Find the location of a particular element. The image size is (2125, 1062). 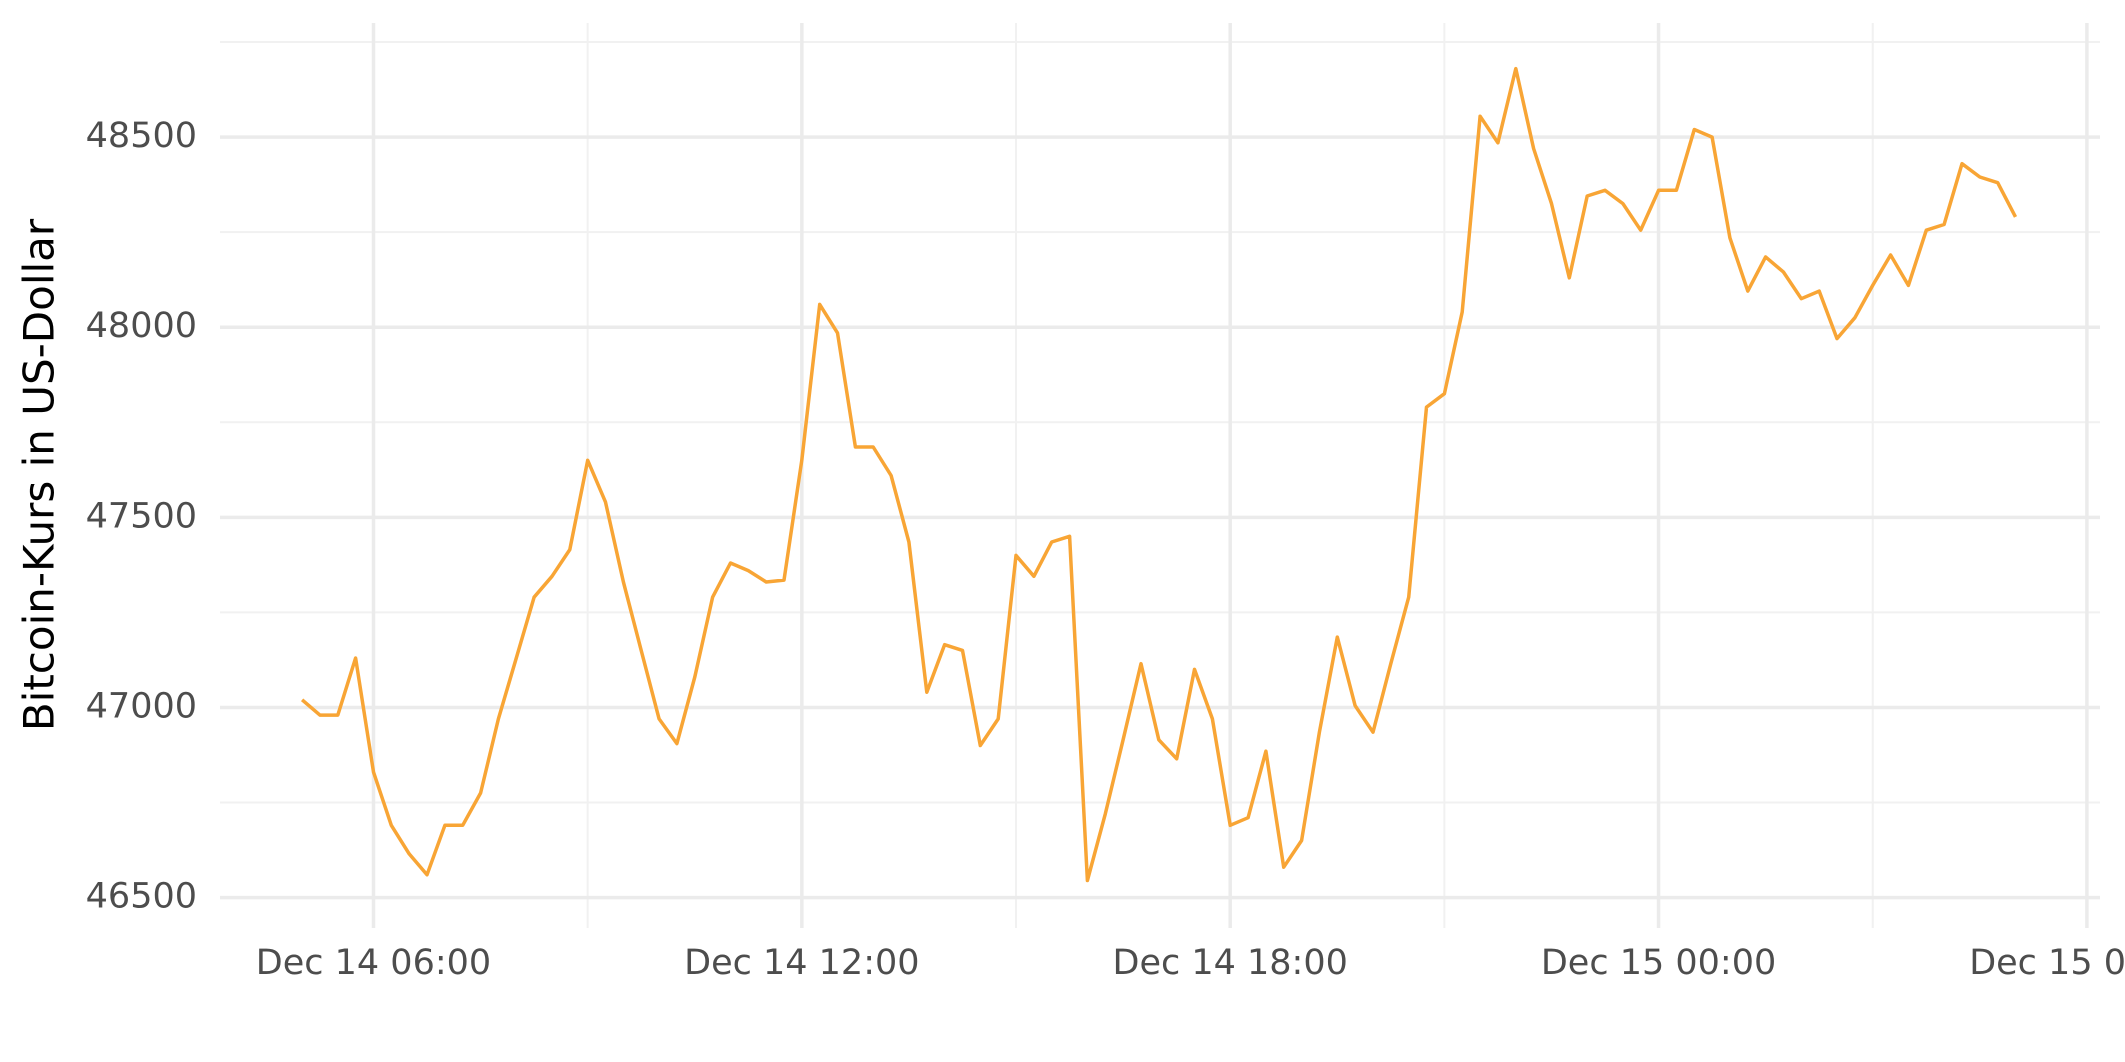

y-tick-label: 46500 is located at coordinates (141, 897).